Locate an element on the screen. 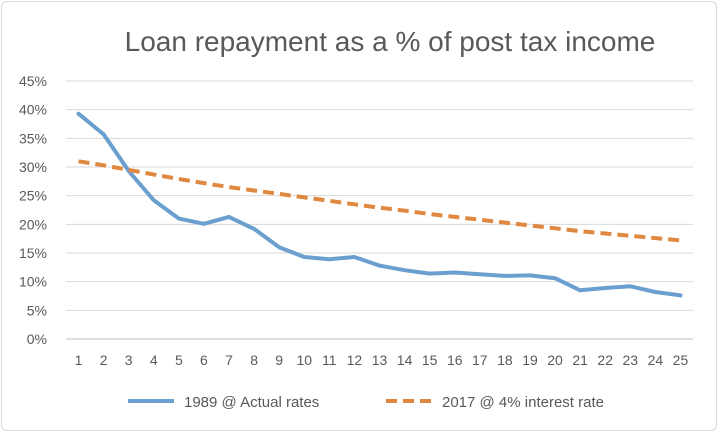 The height and width of the screenshot is (434, 720). legend-label-1: 1989 @ Actual rates is located at coordinates (251, 402).